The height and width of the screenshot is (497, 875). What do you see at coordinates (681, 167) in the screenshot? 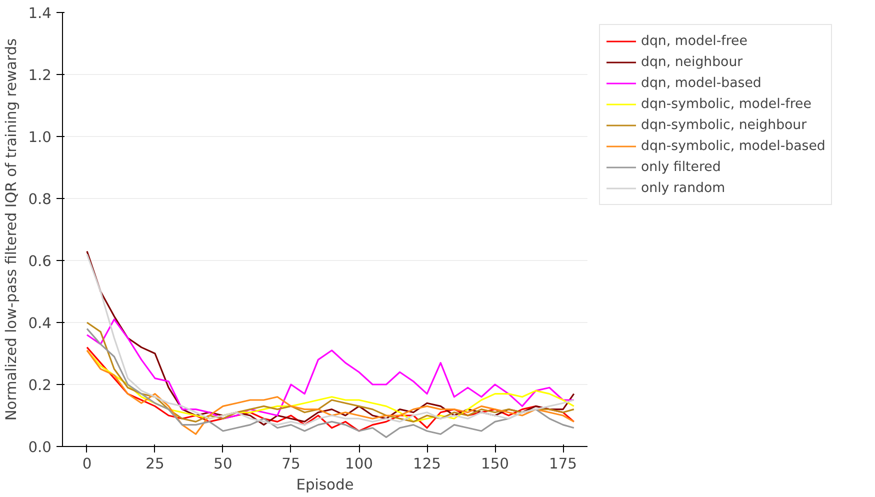
I see `legend-label: only filtered` at bounding box center [681, 167].